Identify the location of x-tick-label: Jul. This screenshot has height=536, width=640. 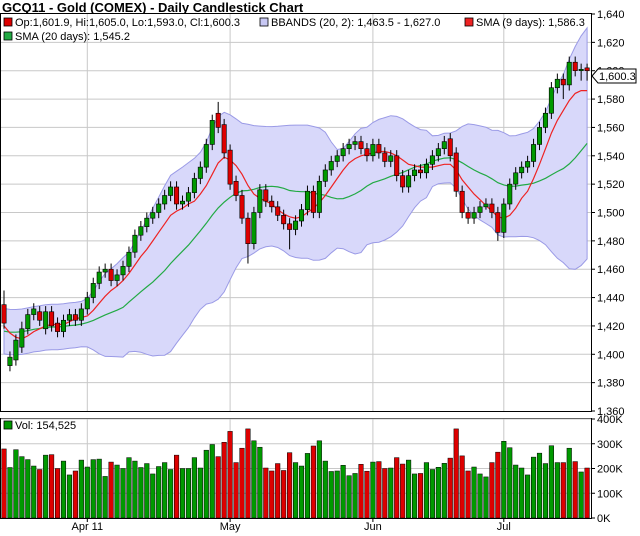
(504, 527).